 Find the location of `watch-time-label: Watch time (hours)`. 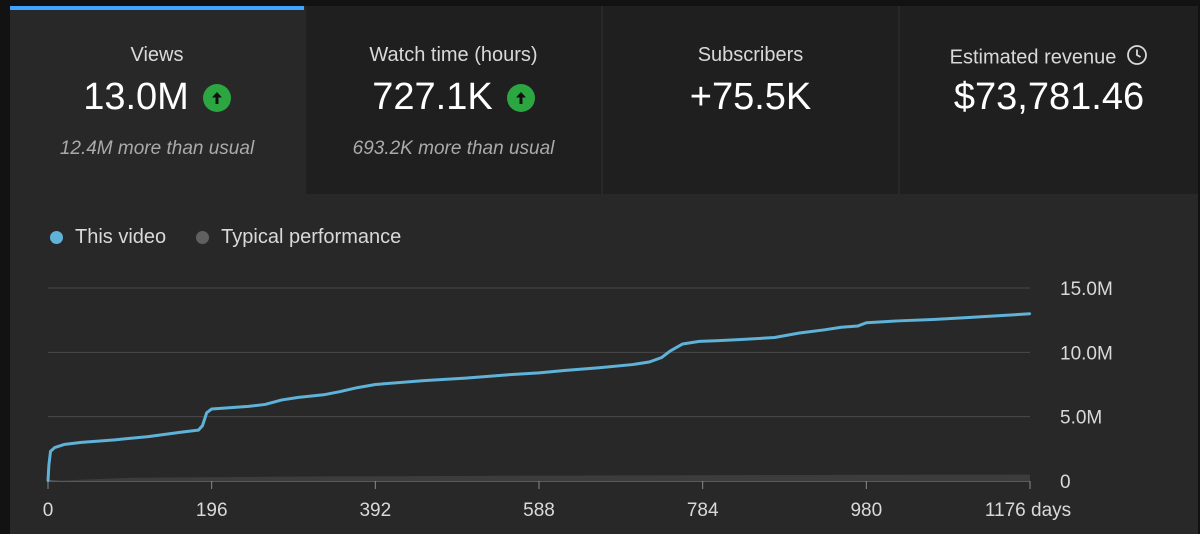

watch-time-label: Watch time (hours) is located at coordinates (453, 55).